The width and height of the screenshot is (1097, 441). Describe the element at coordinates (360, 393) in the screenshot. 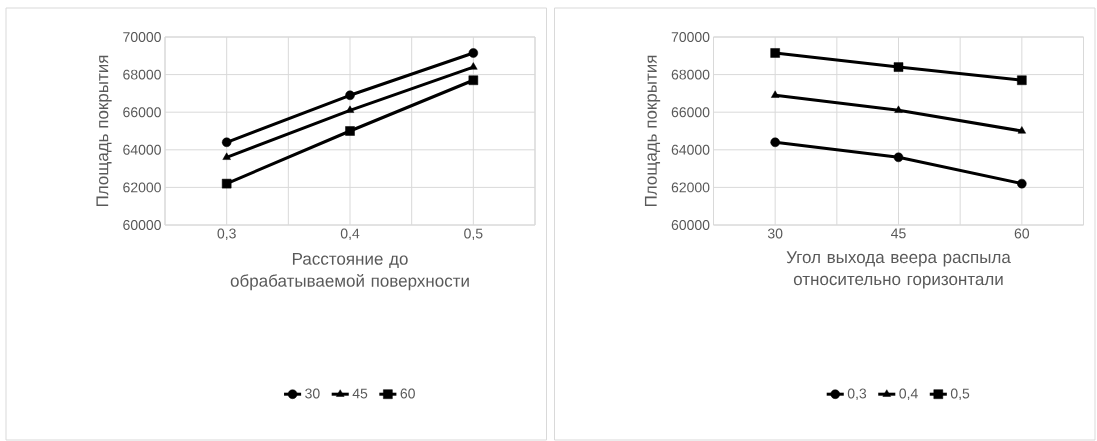

I see `legend-label: 45` at that location.